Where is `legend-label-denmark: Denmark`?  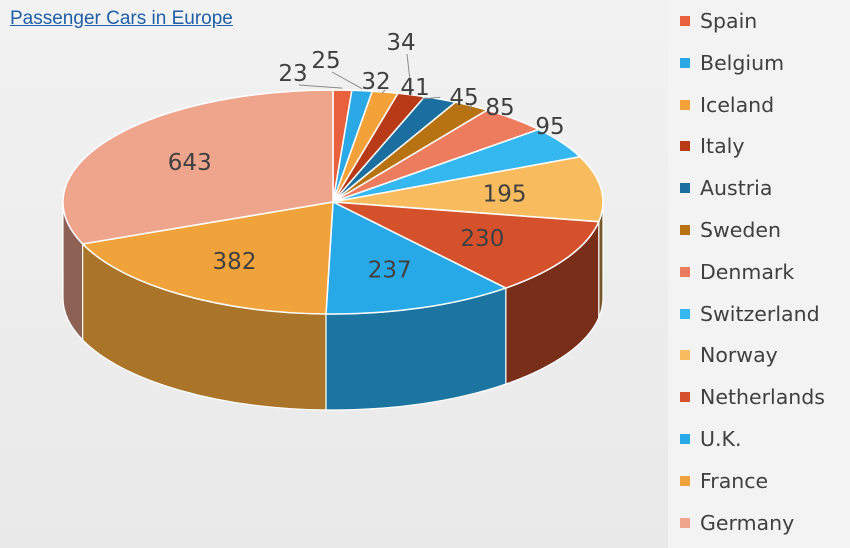
legend-label-denmark: Denmark is located at coordinates (747, 271).